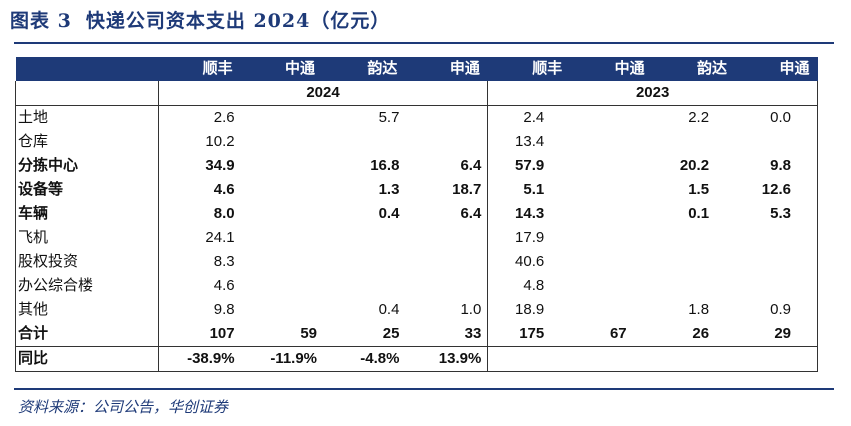 This screenshot has height=426, width=851. What do you see at coordinates (87, 166) in the screenshot?
I see `row-label: 分拣中心` at bounding box center [87, 166].